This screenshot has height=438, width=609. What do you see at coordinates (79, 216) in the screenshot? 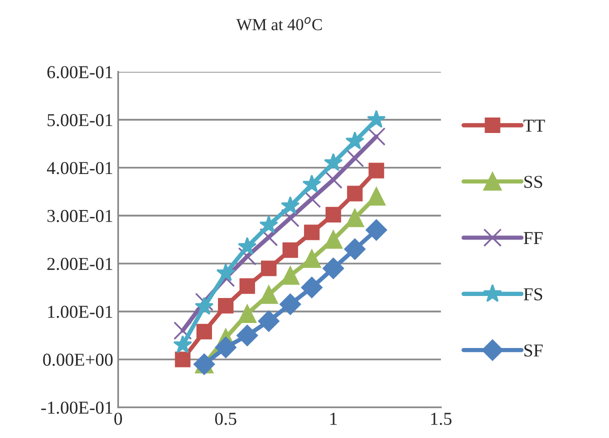
I see `y-tick-label: 3.00E-01` at bounding box center [79, 216].